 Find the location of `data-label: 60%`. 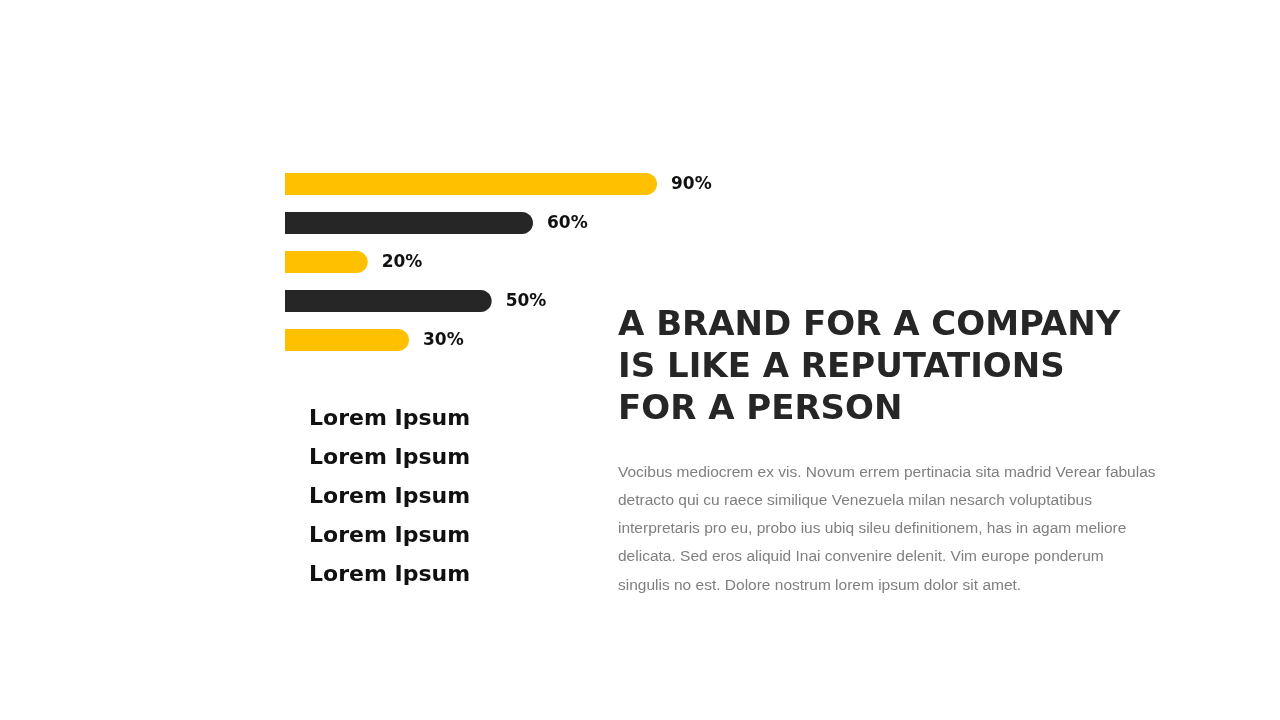

data-label: 60% is located at coordinates (567, 222).